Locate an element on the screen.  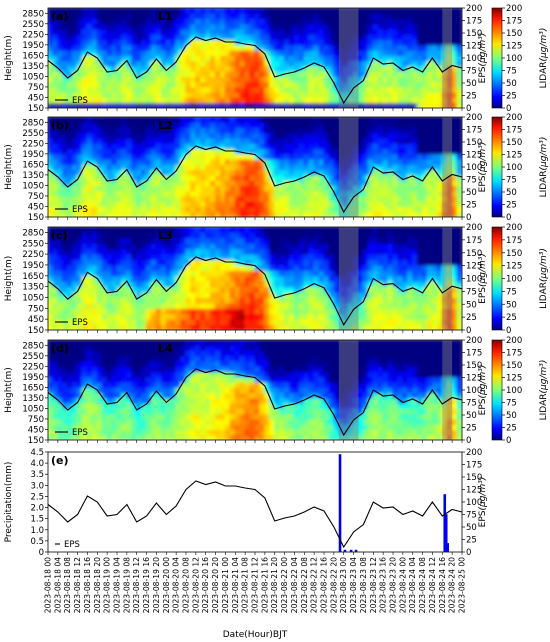
y-tick-label: 1650 is located at coordinates (33, 56).